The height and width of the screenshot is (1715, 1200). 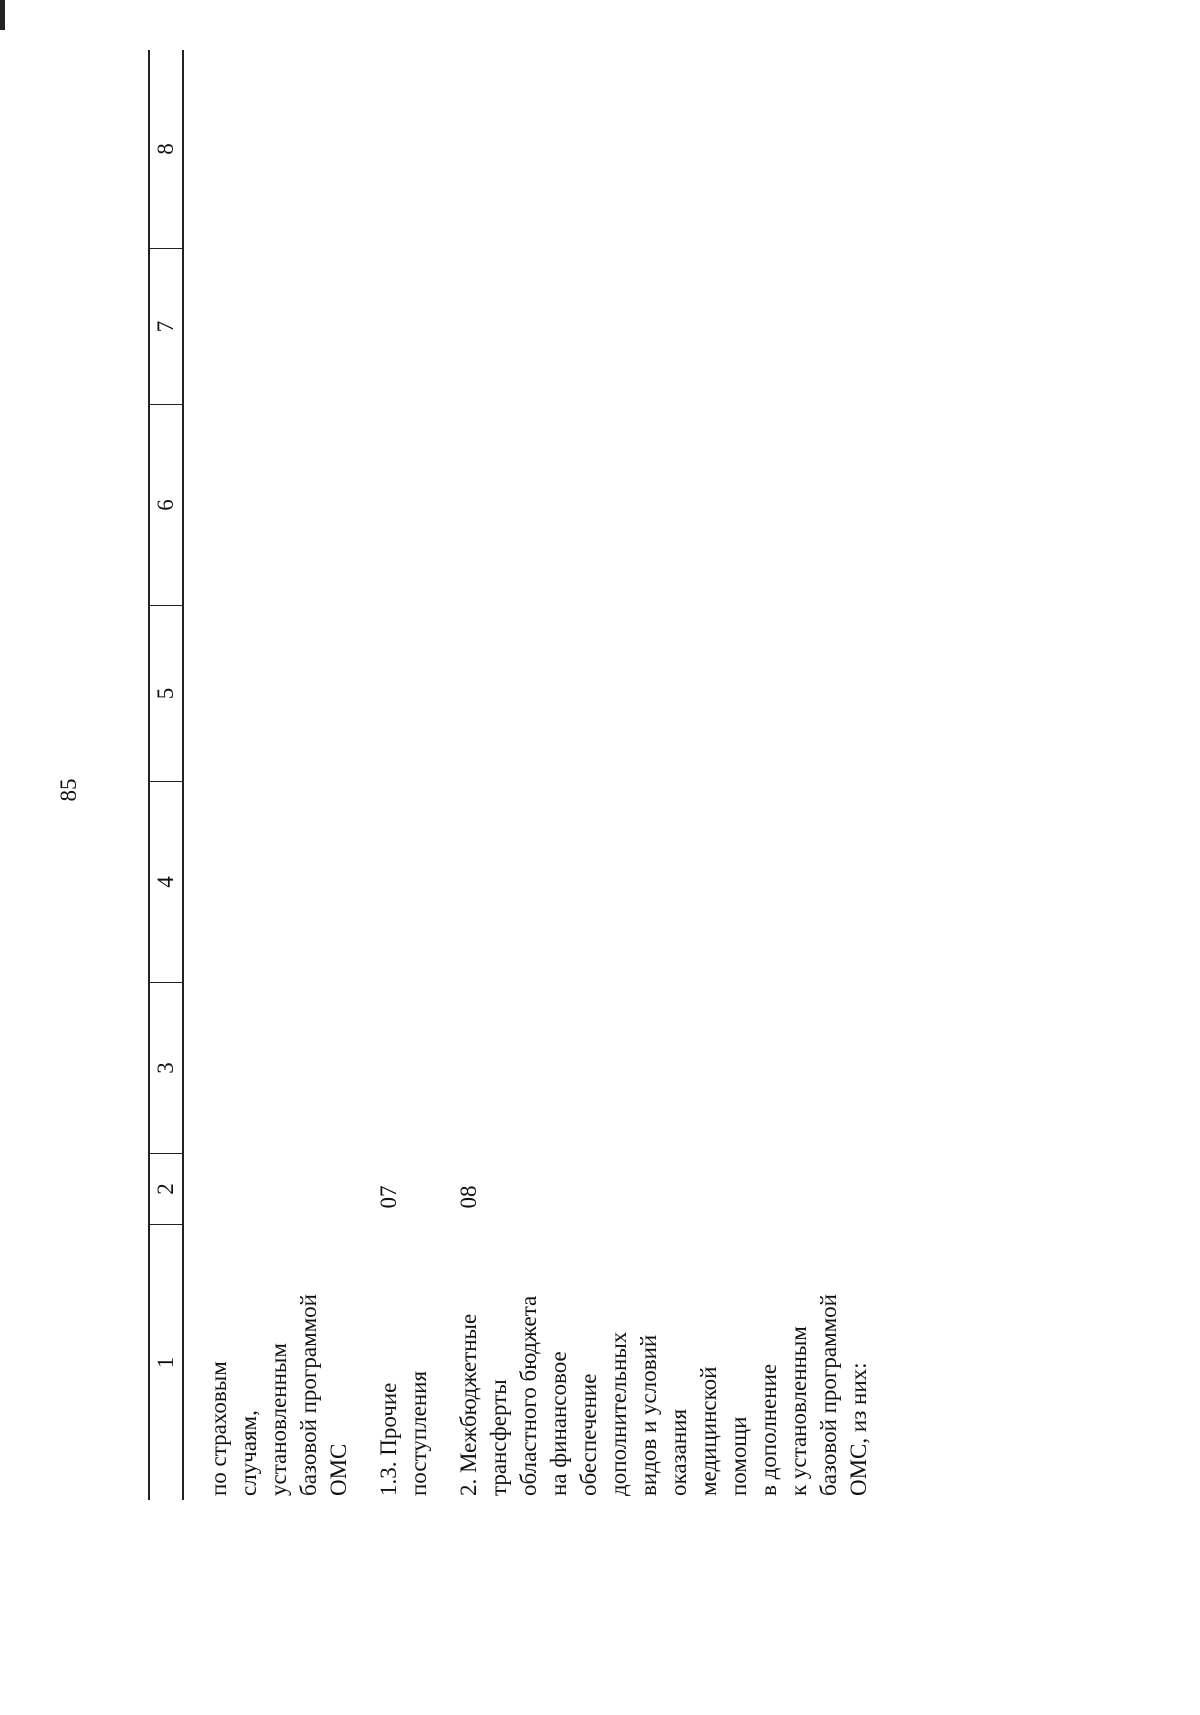 What do you see at coordinates (468, 1404) in the screenshot?
I see `label-line: 2. Межбюджетные` at bounding box center [468, 1404].